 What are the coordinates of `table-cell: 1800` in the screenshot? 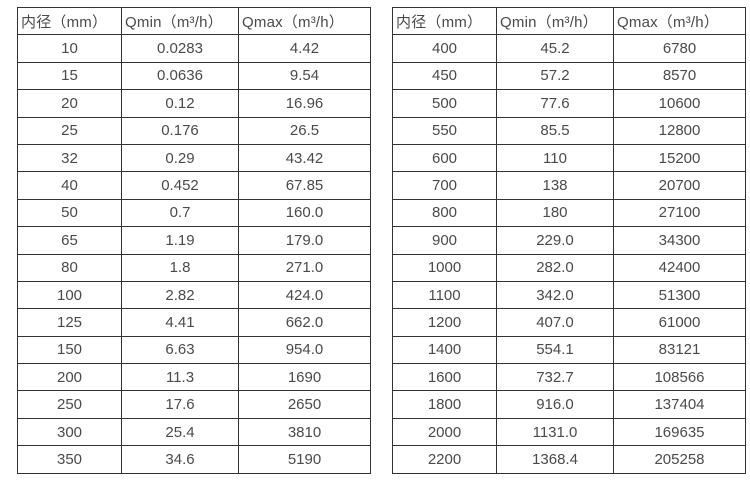 It's located at (444, 404).